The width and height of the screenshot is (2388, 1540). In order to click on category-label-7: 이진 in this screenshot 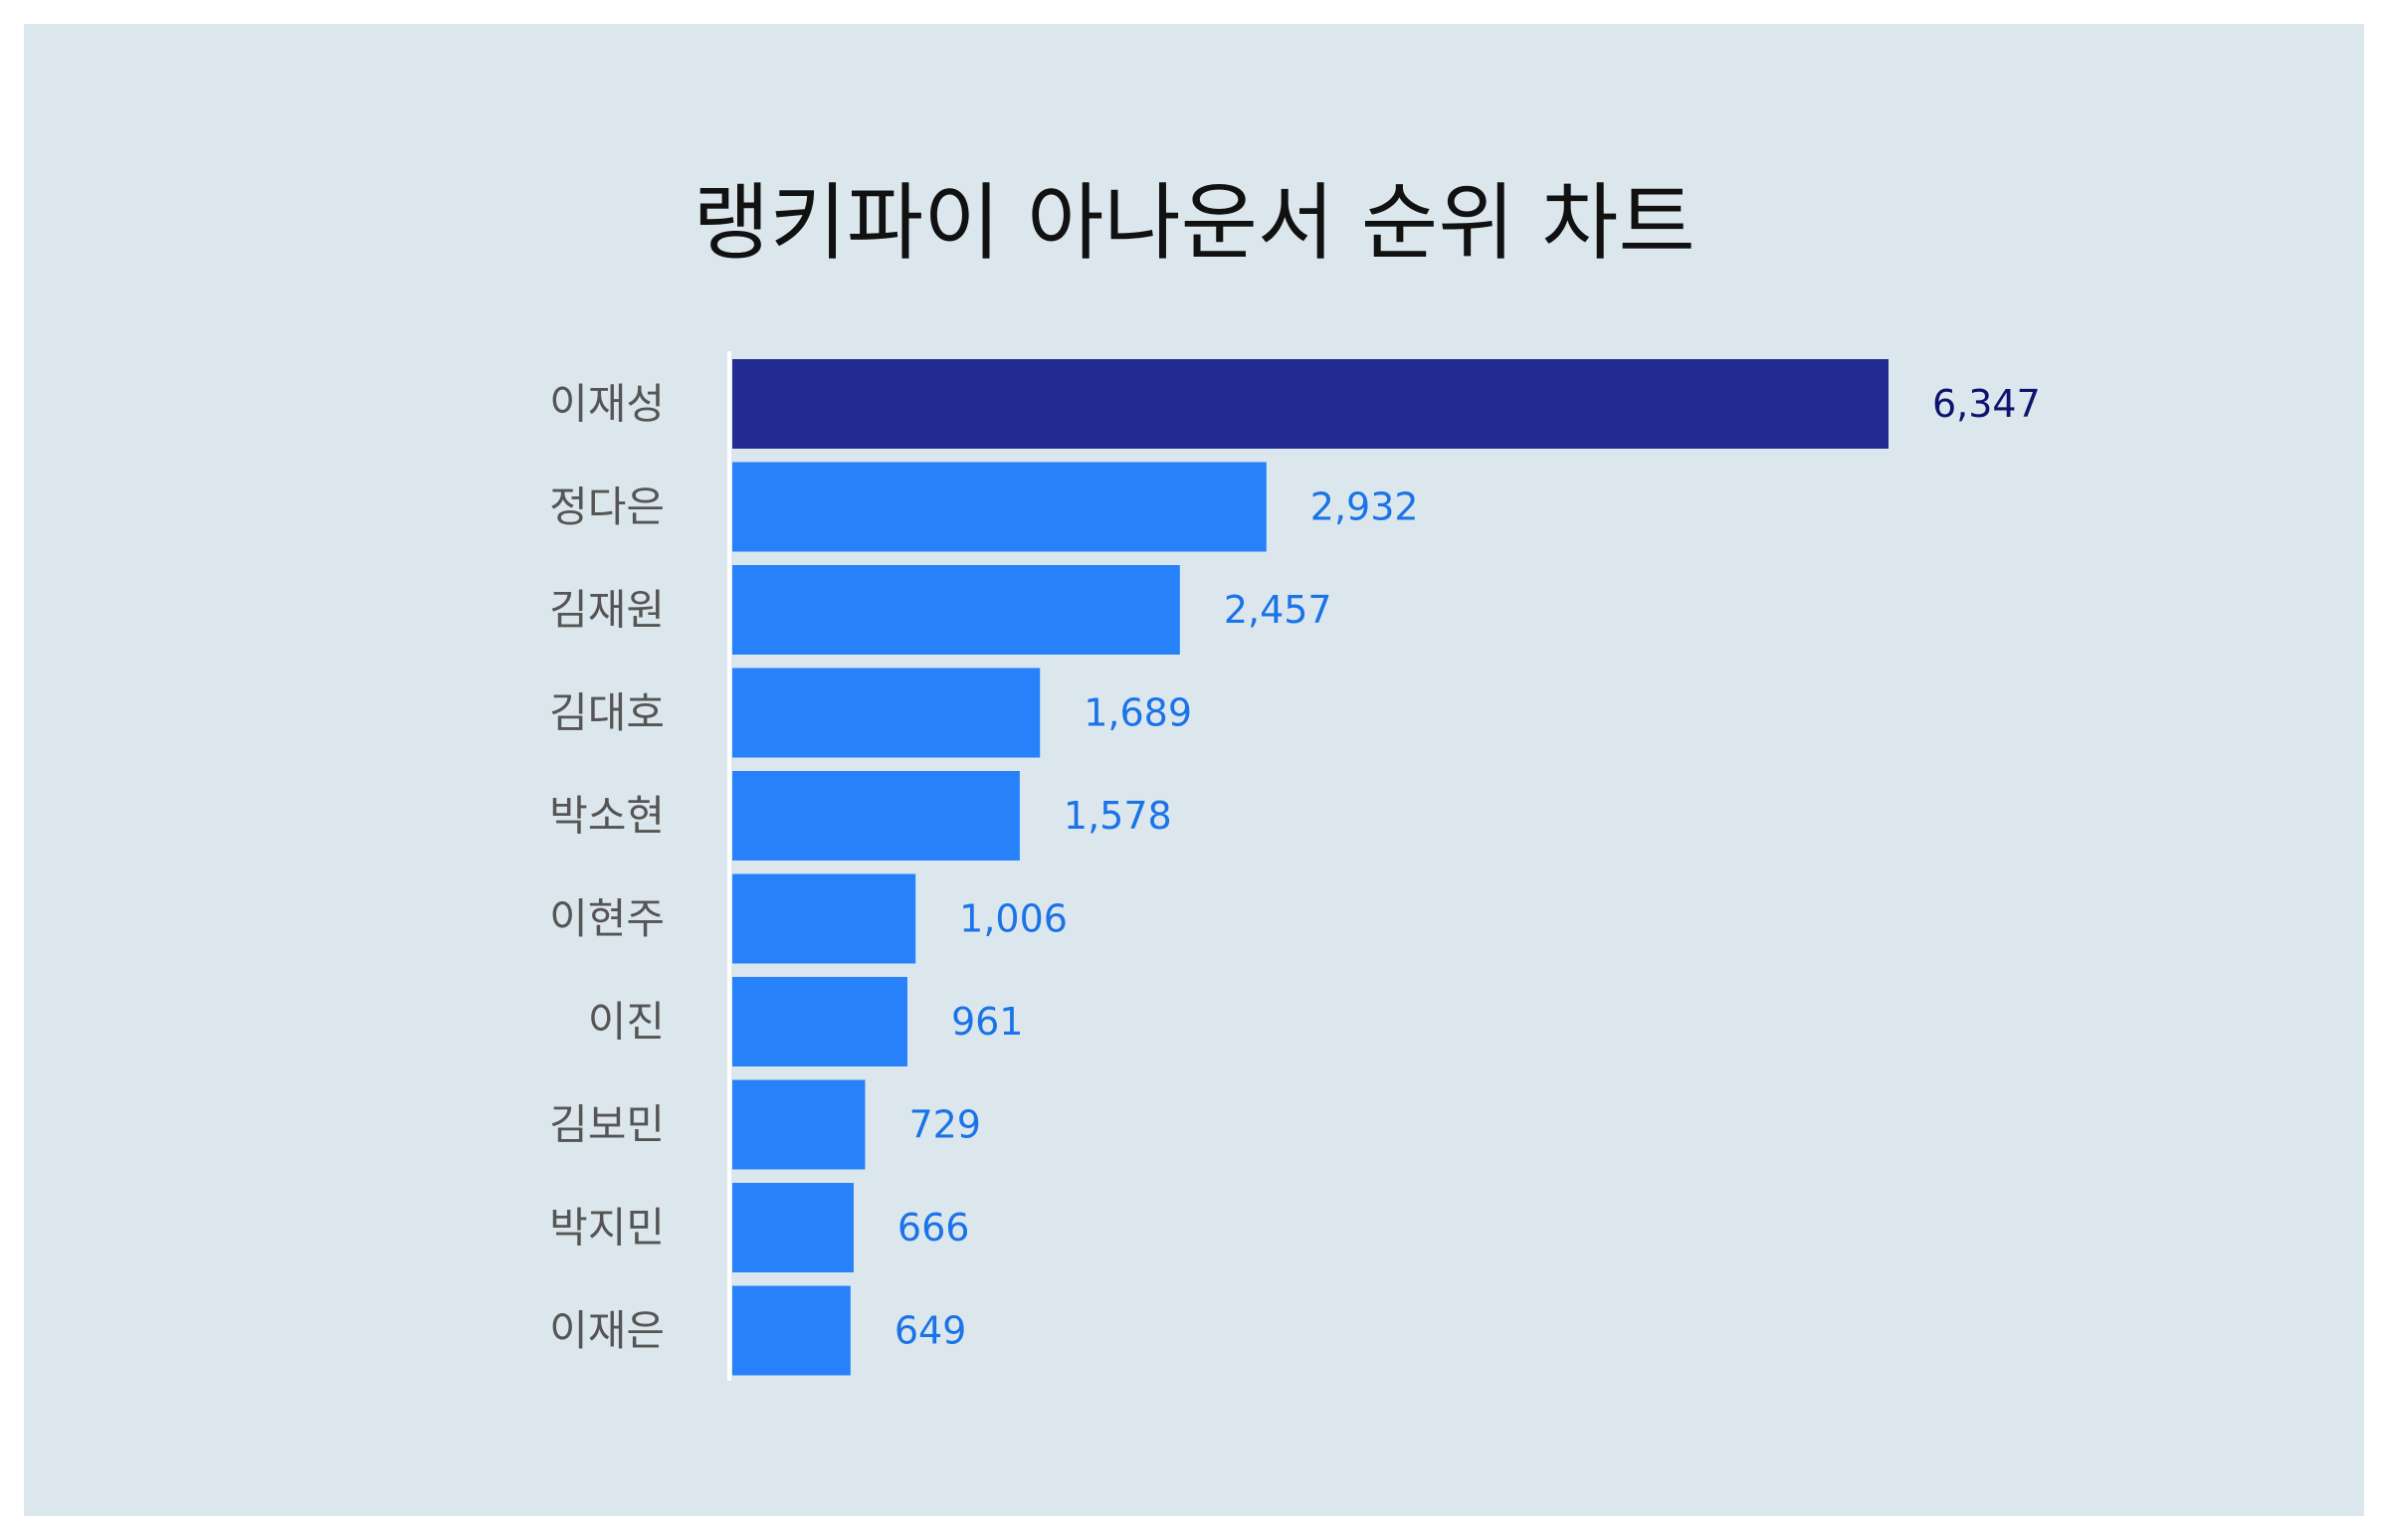, I will do `click(626, 1022)`.